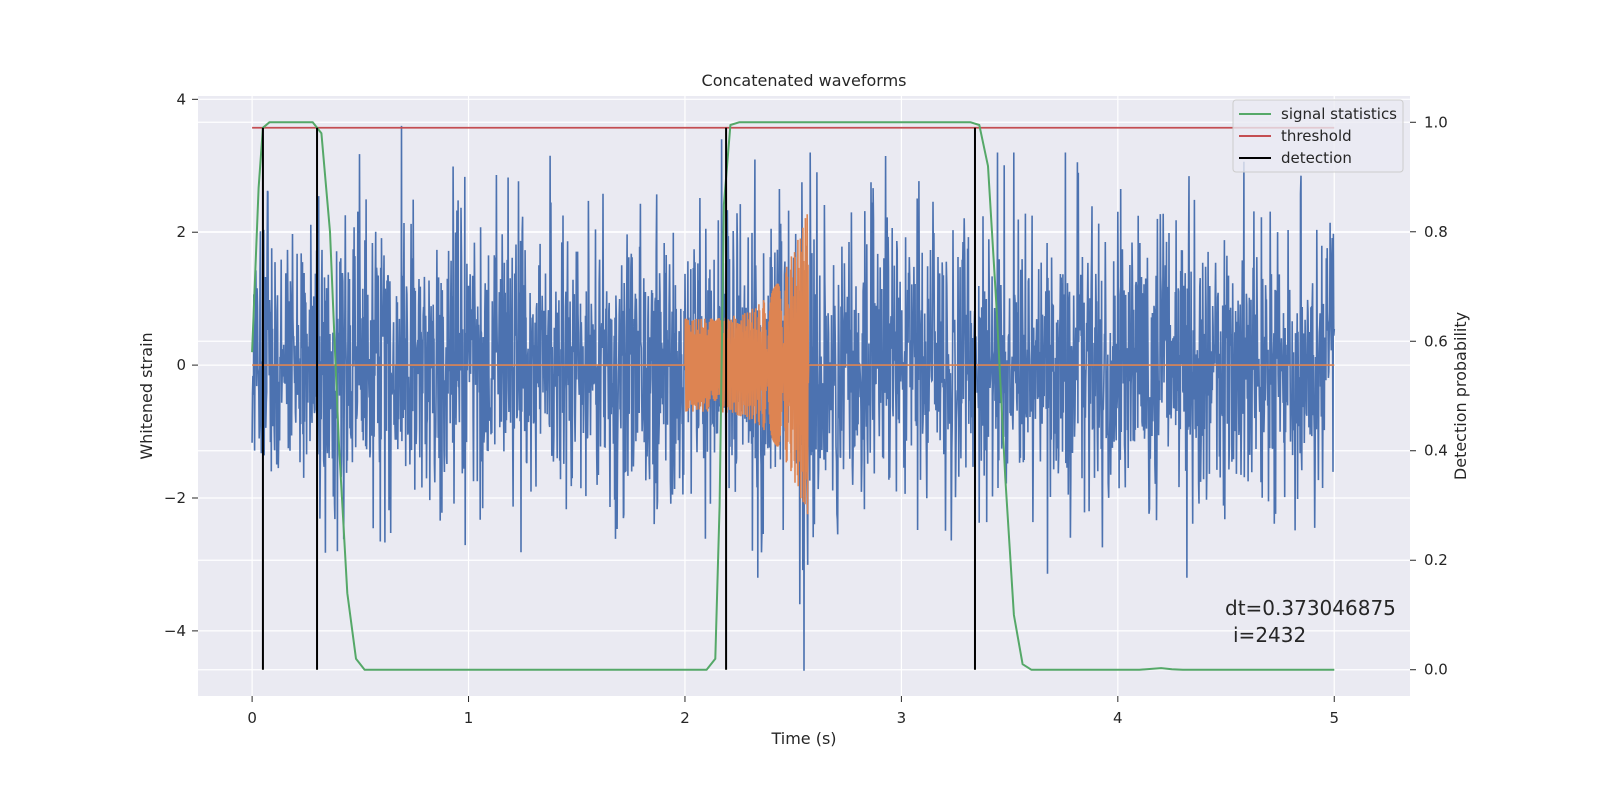  What do you see at coordinates (1436, 122) in the screenshot?
I see `y2-tick-label: 1.0` at bounding box center [1436, 122].